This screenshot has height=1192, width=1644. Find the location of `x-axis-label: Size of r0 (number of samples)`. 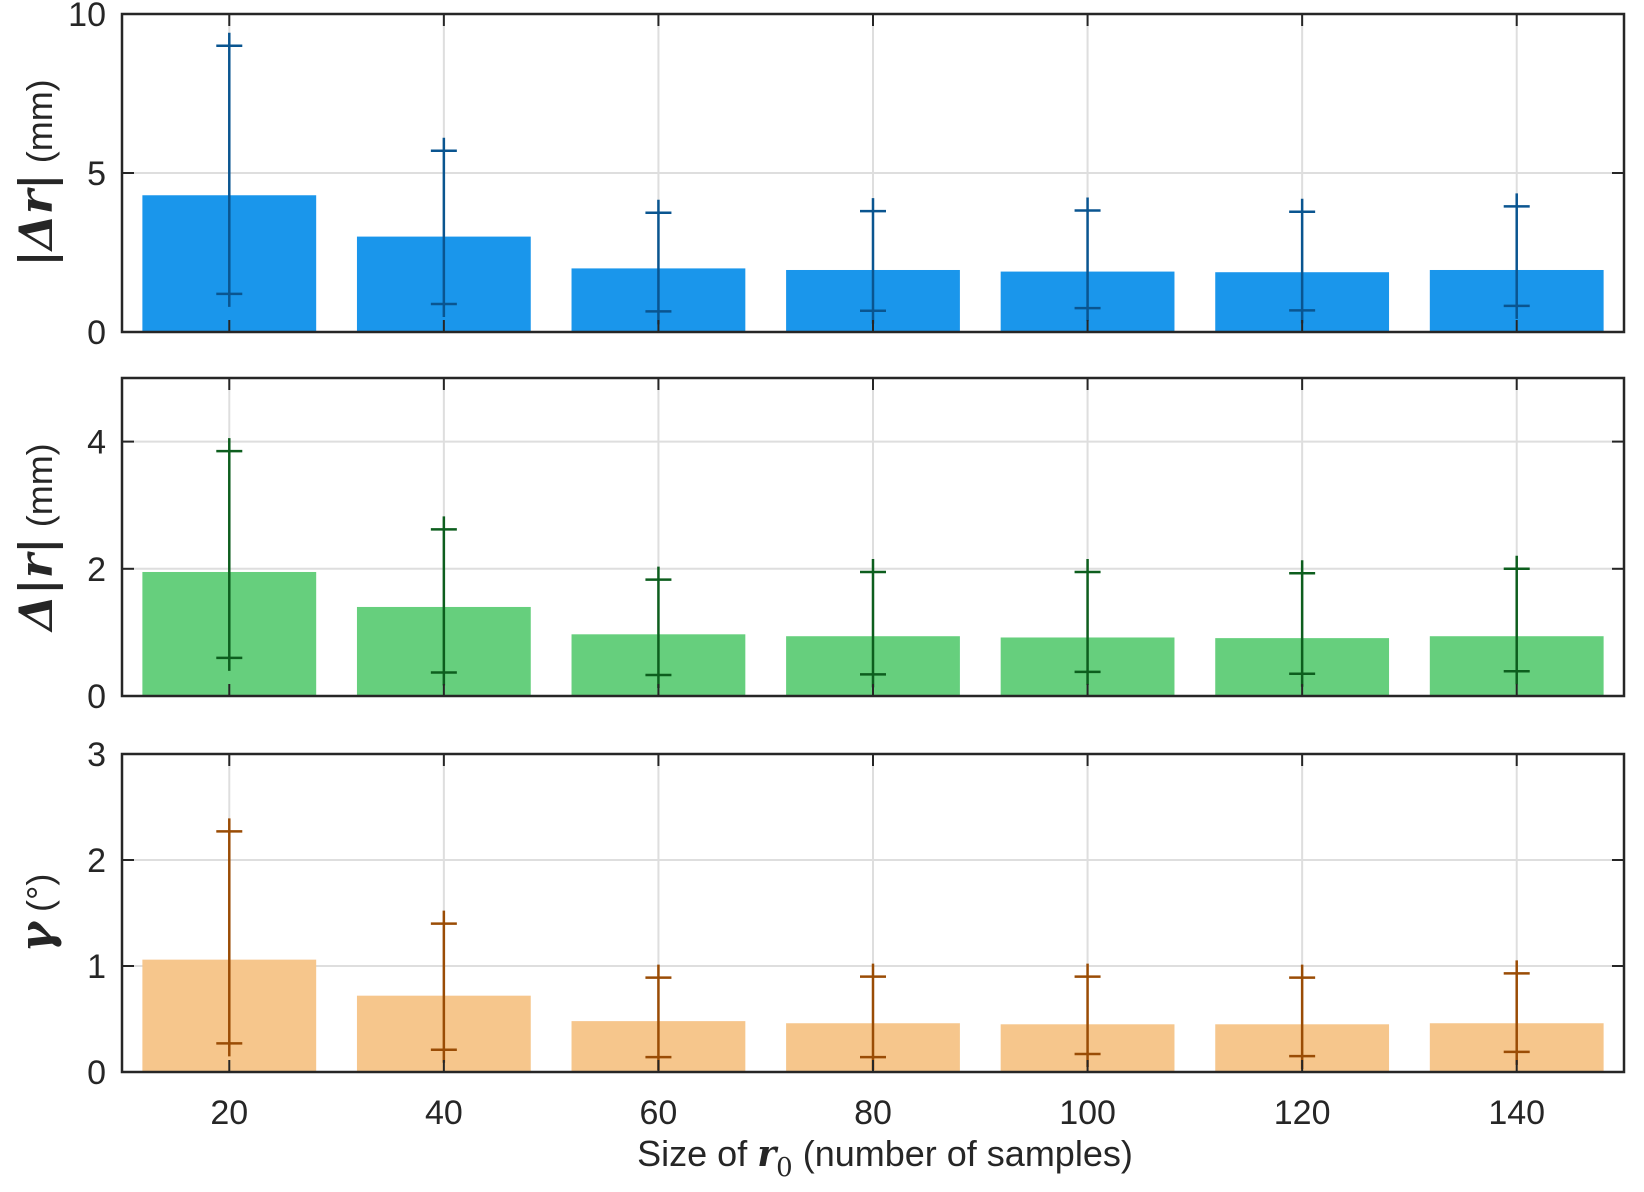

x-axis-label: Size of r0 (number of samples) is located at coordinates (885, 1158).